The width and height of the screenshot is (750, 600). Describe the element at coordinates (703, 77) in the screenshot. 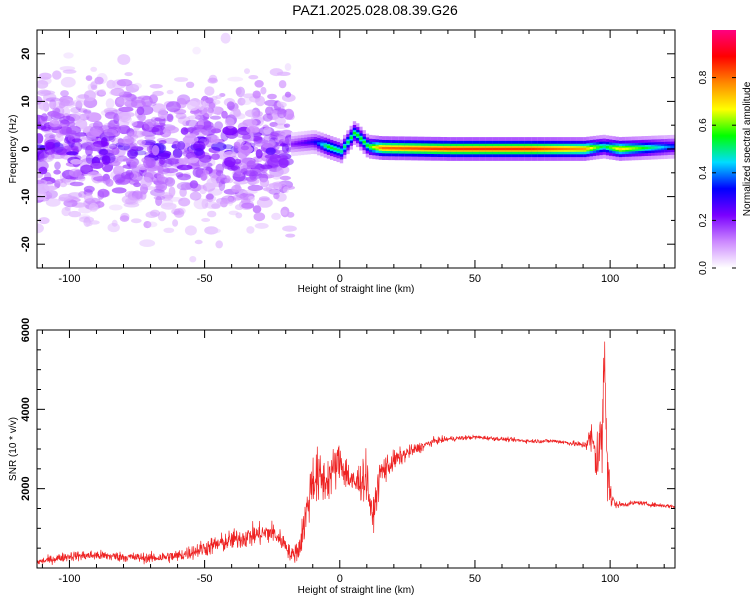

I see `colorbar-tick-label: 0.8` at that location.